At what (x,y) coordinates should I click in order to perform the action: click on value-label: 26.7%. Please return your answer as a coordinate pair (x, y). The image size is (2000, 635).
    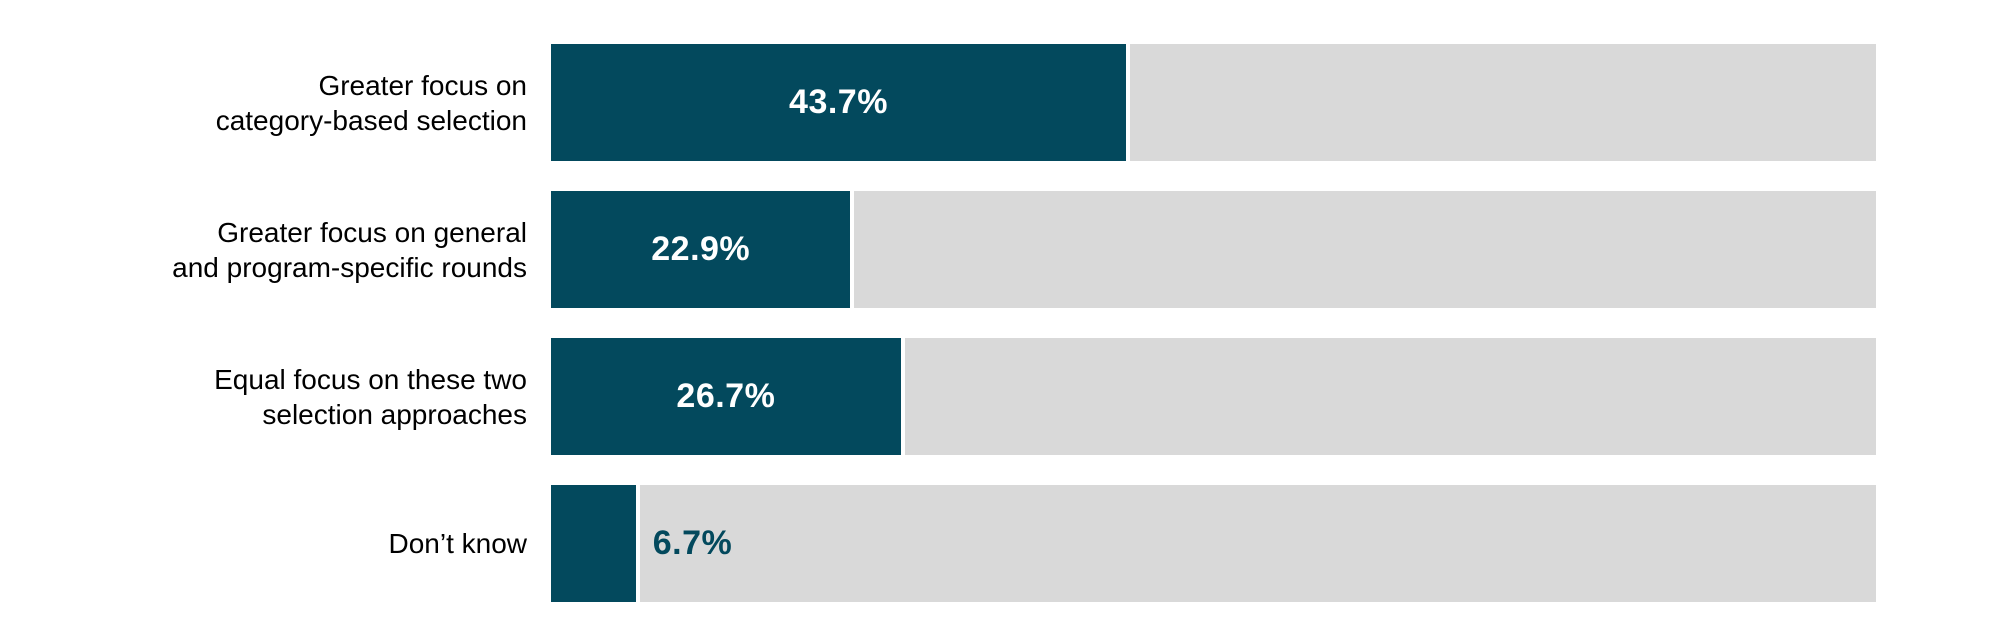
    Looking at the image, I should click on (726, 396).